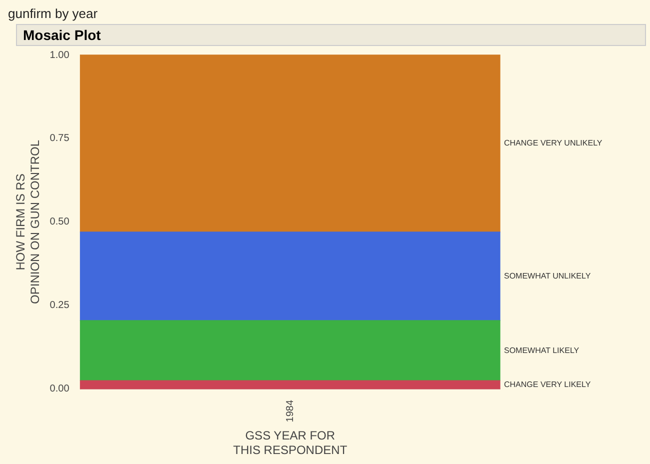 The image size is (650, 464). Describe the element at coordinates (60, 222) in the screenshot. I see `y-tick-label: 0.50` at that location.